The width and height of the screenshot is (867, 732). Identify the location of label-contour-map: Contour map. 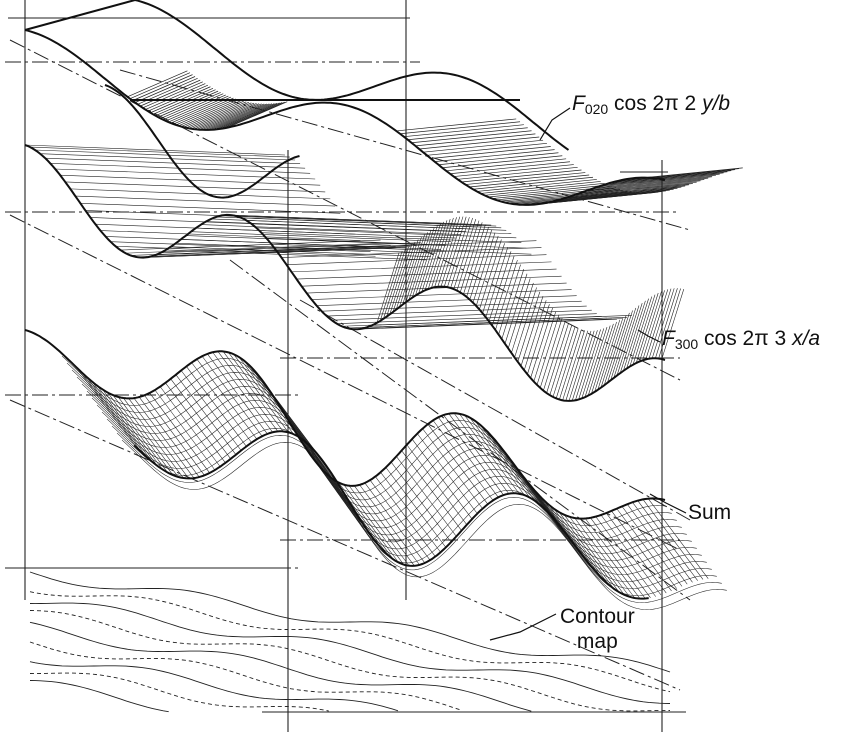
(597, 629).